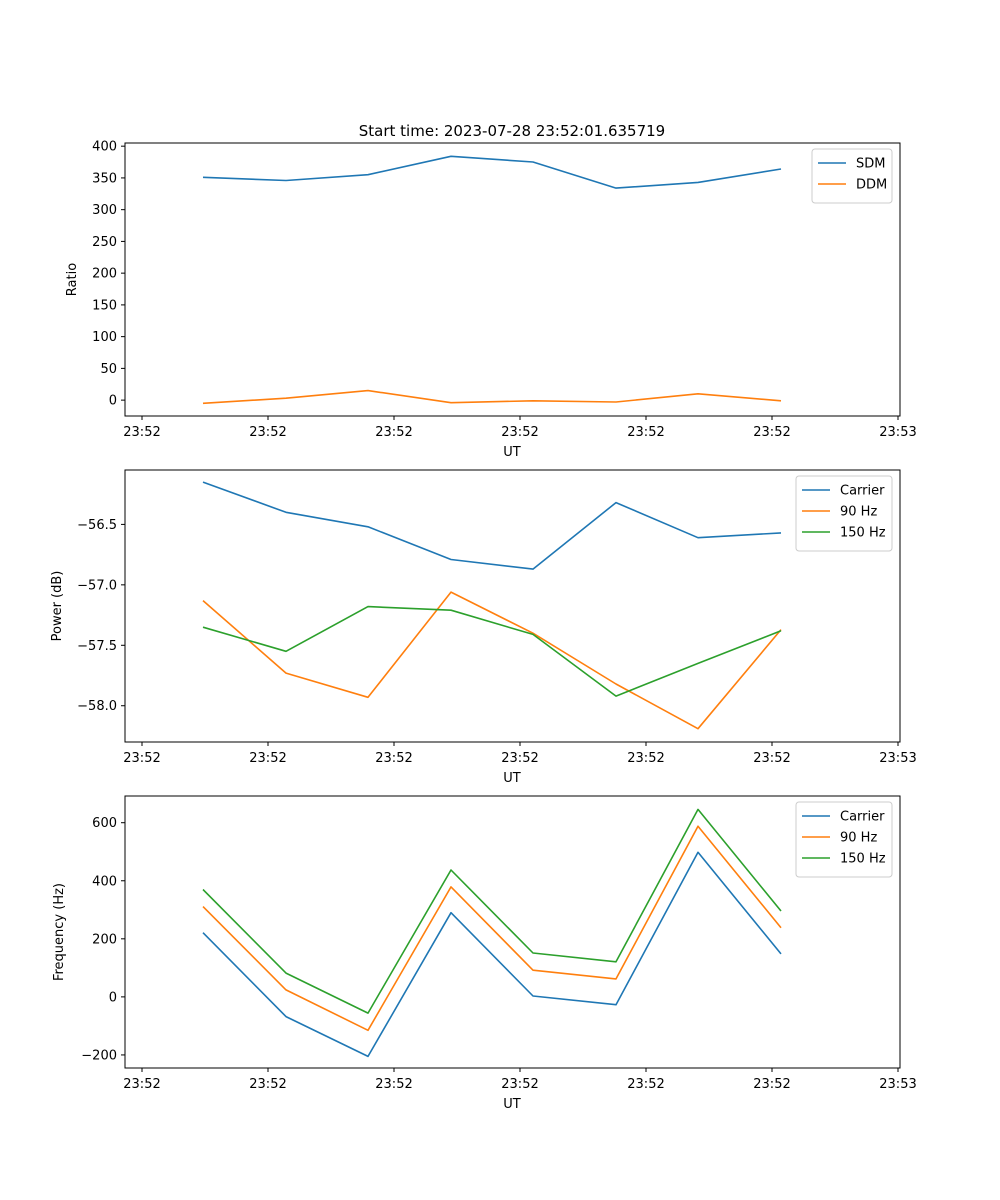 This screenshot has width=1000, height=1200. Describe the element at coordinates (492, 172) in the screenshot. I see `series-line-sdm` at that location.